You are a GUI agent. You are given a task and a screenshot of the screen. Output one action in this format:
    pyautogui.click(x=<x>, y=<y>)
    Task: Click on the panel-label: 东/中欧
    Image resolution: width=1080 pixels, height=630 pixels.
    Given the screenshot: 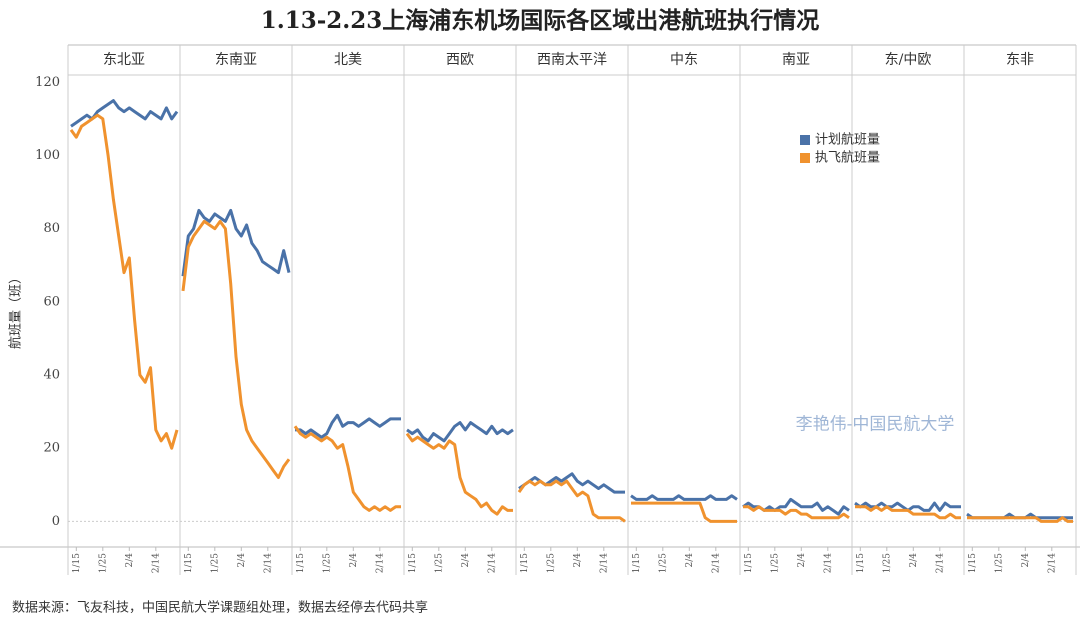 What is the action you would take?
    pyautogui.click(x=908, y=60)
    